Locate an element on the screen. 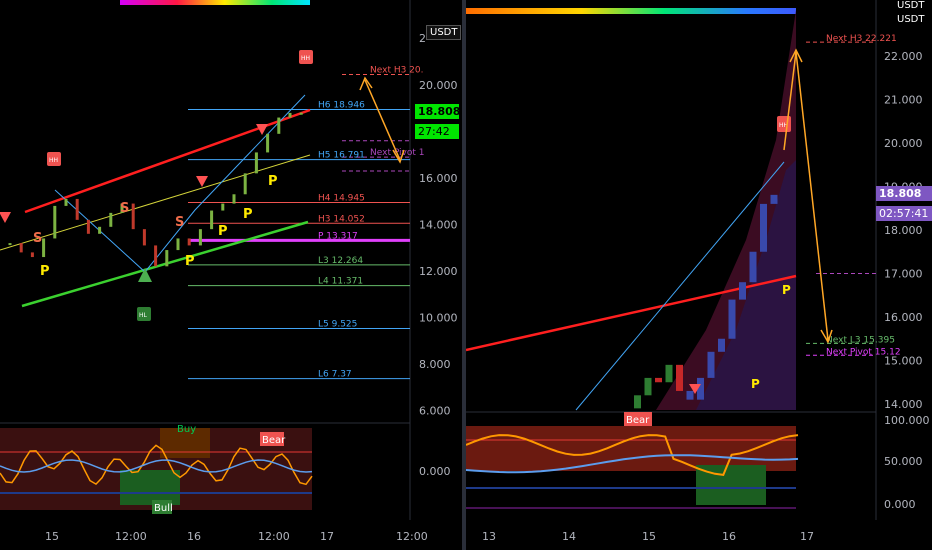 This screenshot has height=550, width=932. pivot-level-label: Next H3 20. is located at coordinates (397, 71).